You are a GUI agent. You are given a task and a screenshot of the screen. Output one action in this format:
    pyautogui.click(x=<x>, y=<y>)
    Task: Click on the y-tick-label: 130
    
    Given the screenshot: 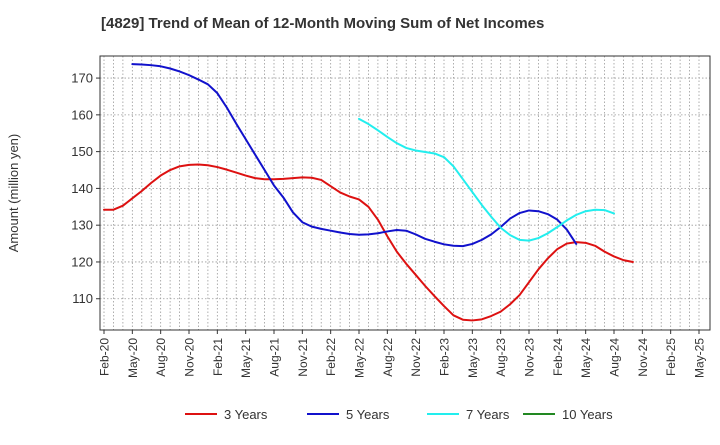 What is the action you would take?
    pyautogui.click(x=82, y=225)
    